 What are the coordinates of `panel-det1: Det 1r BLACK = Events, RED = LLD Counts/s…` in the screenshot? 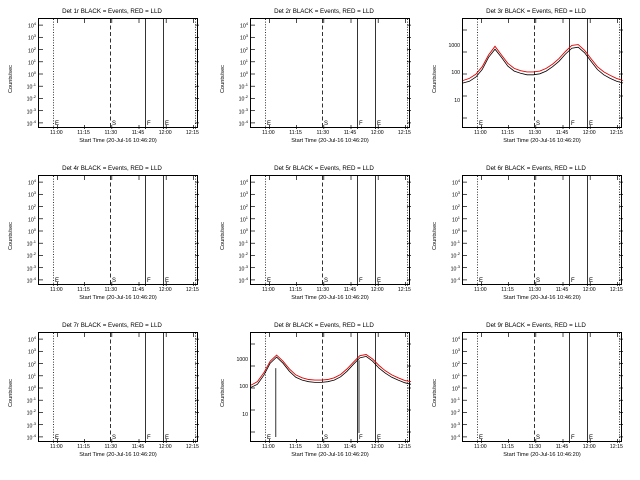 It's located at (105, 80).